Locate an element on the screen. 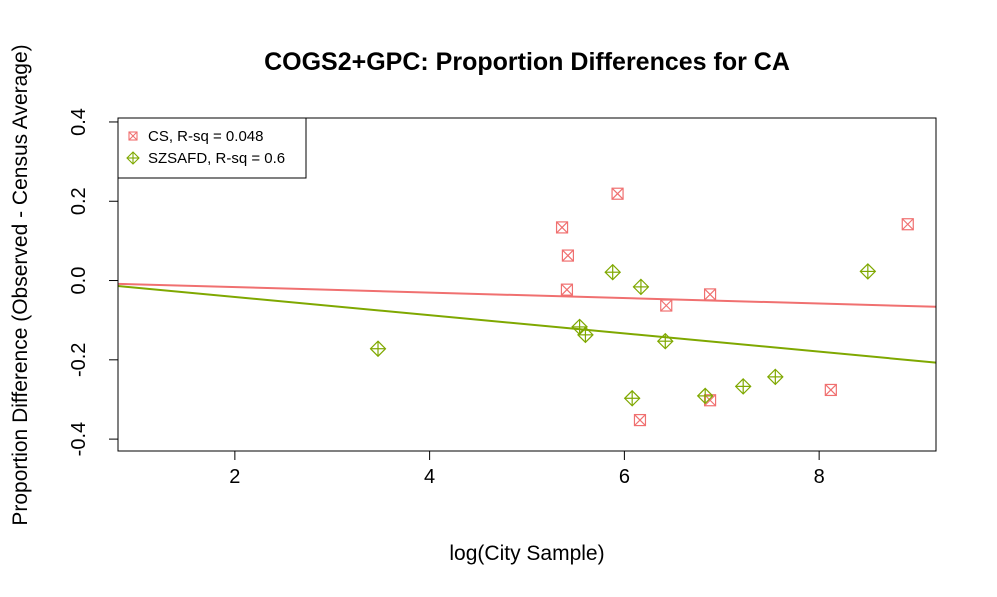 The image size is (997, 597). x-axis: 2 4 6 8 is located at coordinates (527, 469).